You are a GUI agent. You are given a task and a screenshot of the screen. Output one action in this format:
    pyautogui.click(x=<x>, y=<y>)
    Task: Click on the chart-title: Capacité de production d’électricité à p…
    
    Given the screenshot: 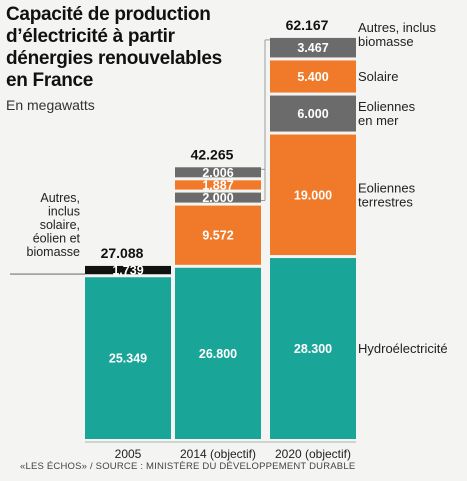 What is the action you would take?
    pyautogui.click(x=114, y=47)
    